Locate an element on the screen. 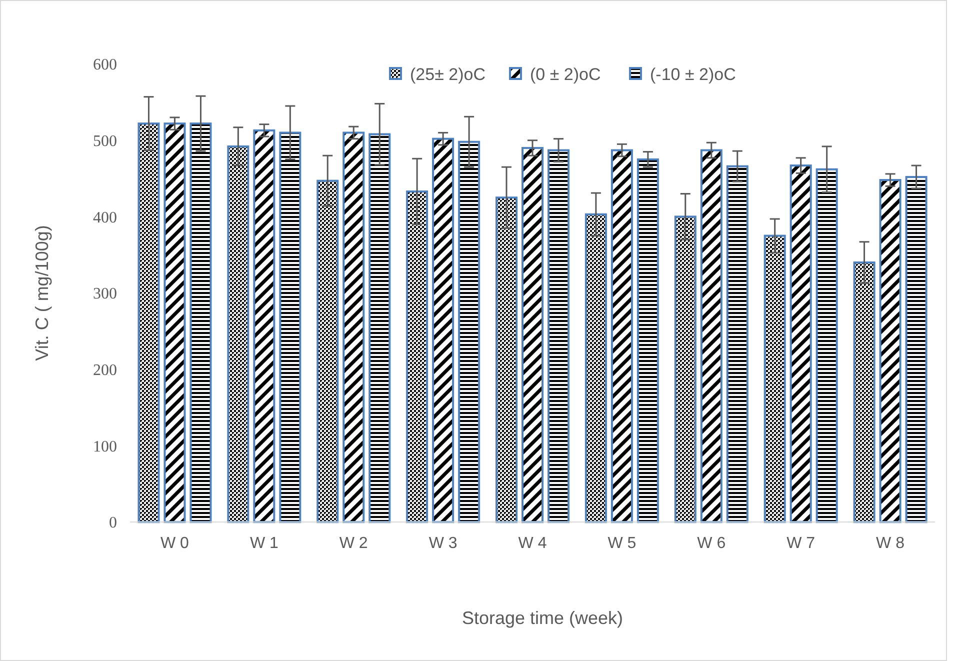 The height and width of the screenshot is (661, 958). x-tick-label: W 1 is located at coordinates (264, 543).